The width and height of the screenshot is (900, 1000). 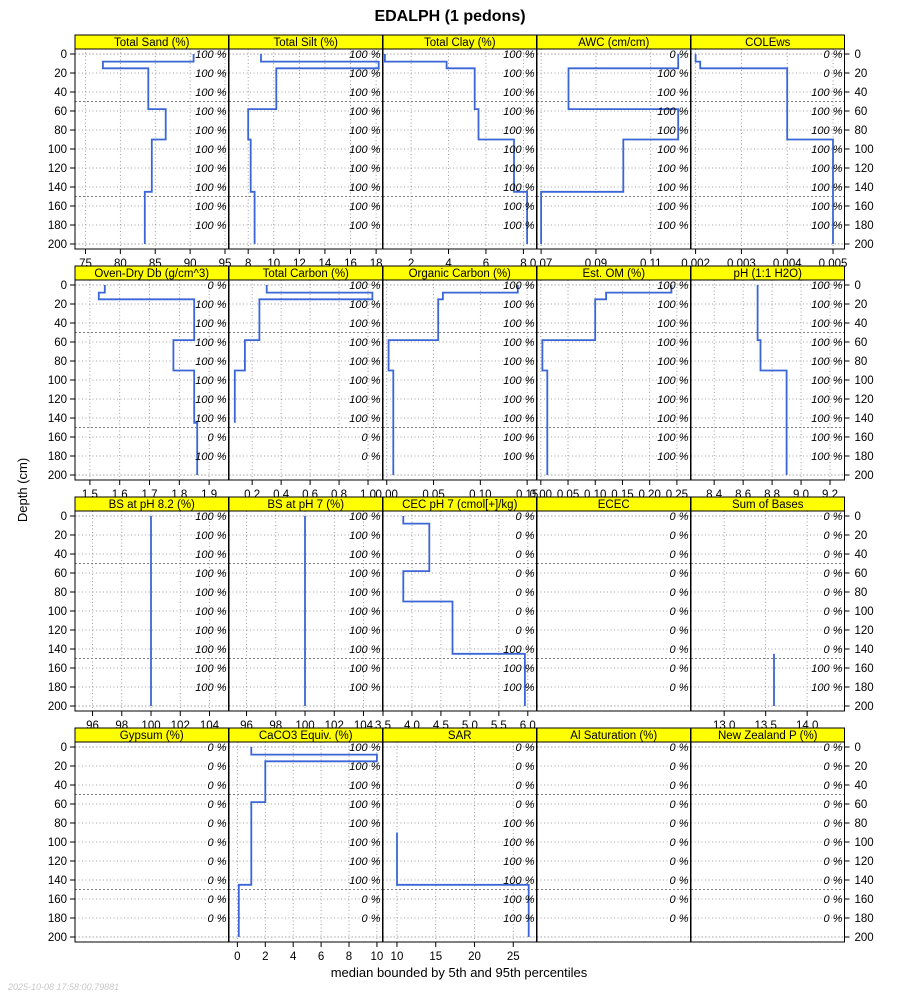 I want to click on panel-strip-label: Gypsum (%), so click(x=152, y=736).